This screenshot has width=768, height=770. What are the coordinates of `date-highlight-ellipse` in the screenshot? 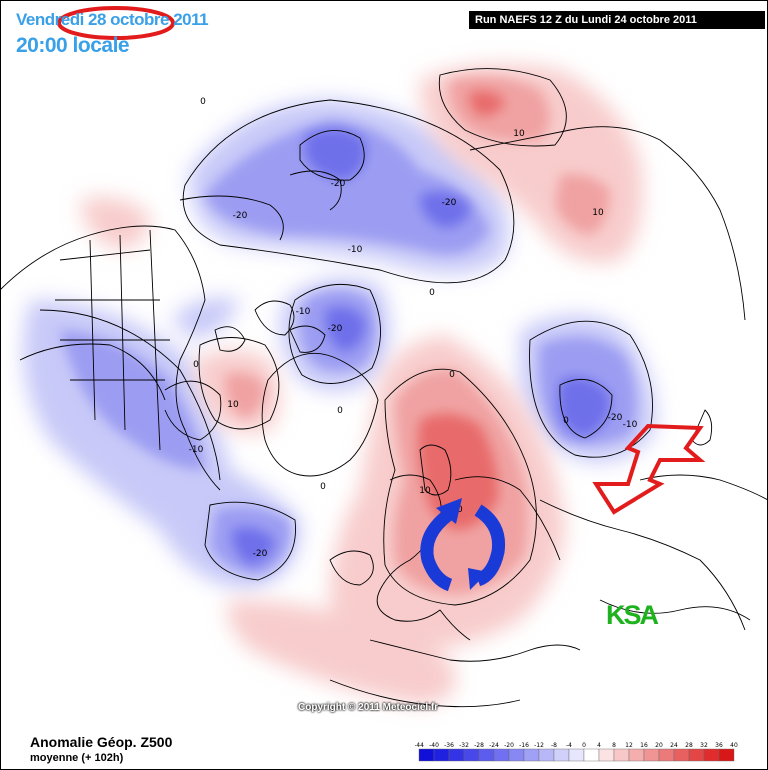 It's located at (116, 23).